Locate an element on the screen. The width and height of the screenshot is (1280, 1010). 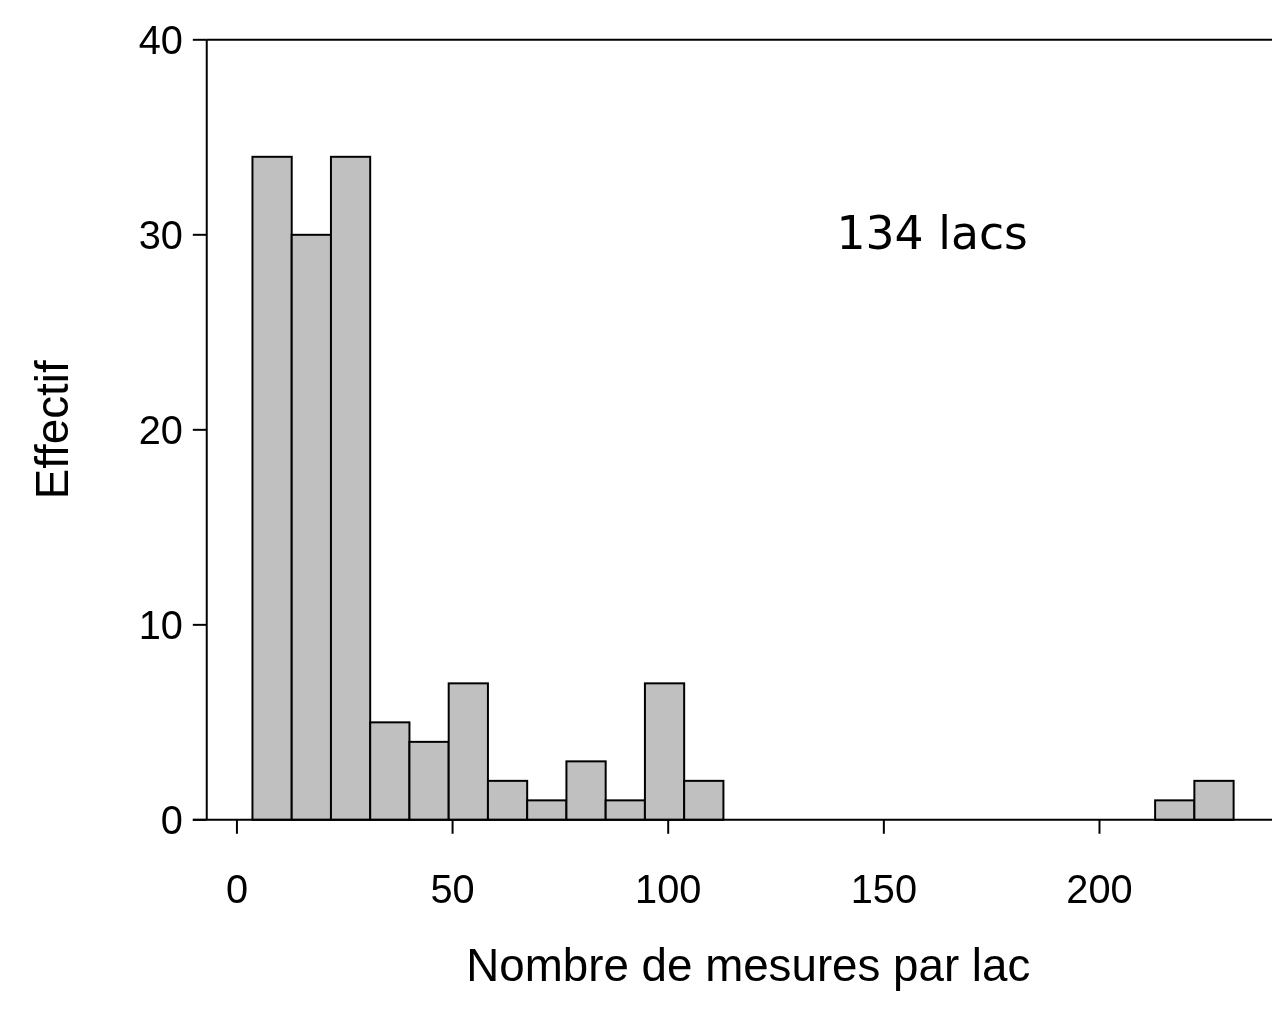
y-tick-label: 0 is located at coordinates (171, 819).